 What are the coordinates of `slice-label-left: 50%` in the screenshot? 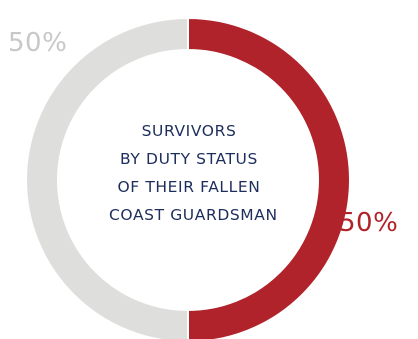 It's located at (38, 43).